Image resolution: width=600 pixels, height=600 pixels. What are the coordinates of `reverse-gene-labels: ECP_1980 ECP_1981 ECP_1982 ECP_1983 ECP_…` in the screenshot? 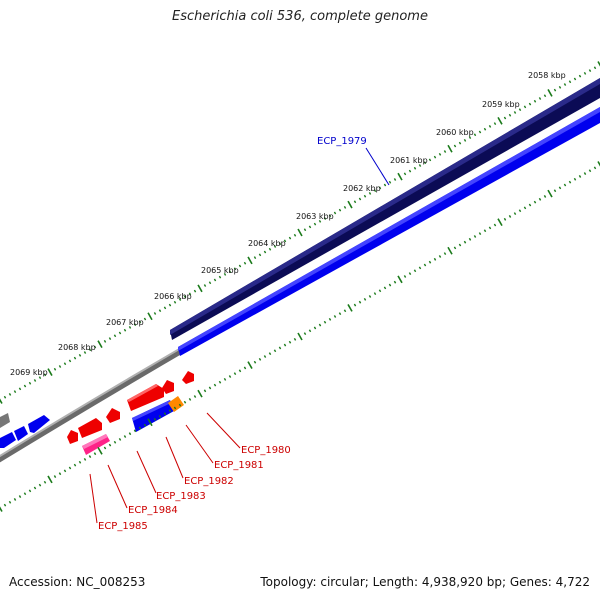 It's located at (190, 472).